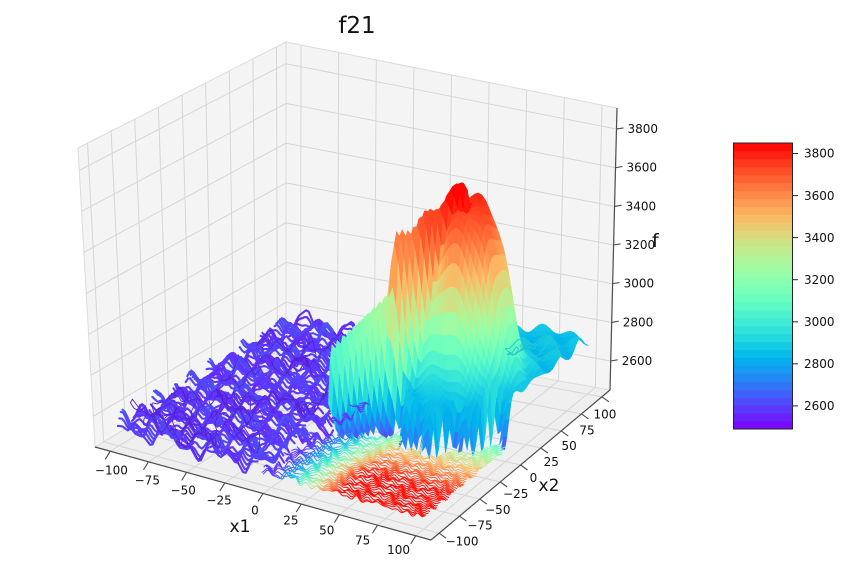 The image size is (864, 576). I want to click on colorbar-tick-label: 3800, so click(819, 154).